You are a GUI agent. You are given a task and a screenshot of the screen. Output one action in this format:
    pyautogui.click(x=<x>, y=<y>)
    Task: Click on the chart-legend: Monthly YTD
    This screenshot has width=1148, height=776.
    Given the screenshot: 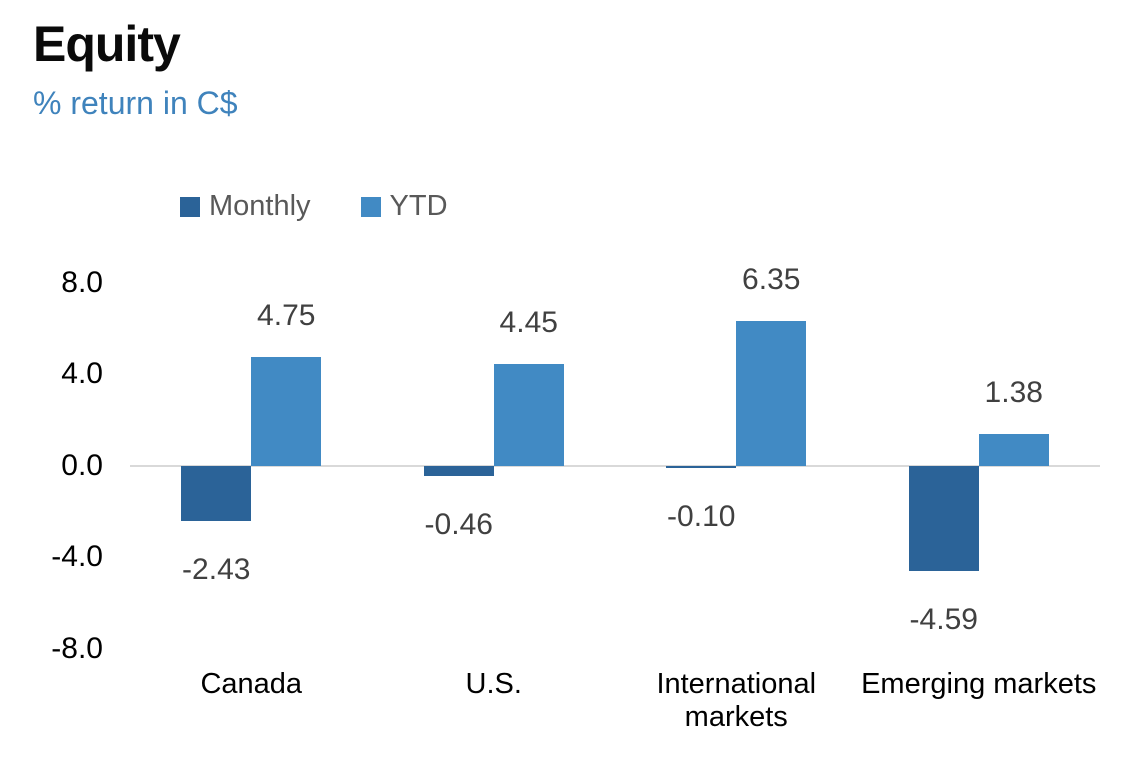 What is the action you would take?
    pyautogui.click(x=314, y=206)
    